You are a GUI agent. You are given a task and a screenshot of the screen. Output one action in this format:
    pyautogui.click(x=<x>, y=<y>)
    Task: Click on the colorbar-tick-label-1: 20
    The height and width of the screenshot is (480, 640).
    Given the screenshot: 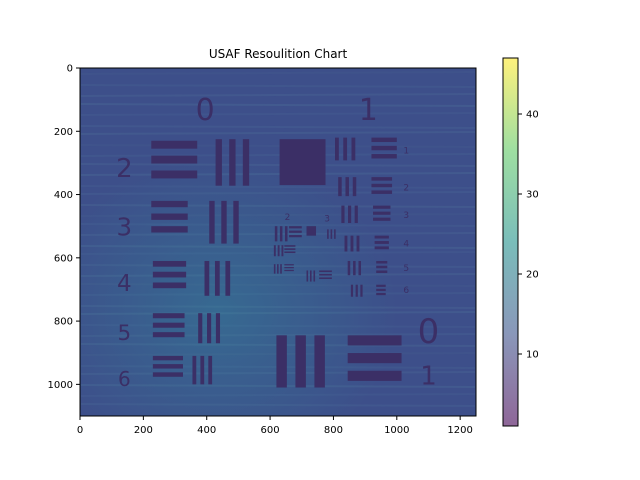 What is the action you would take?
    pyautogui.click(x=532, y=275)
    